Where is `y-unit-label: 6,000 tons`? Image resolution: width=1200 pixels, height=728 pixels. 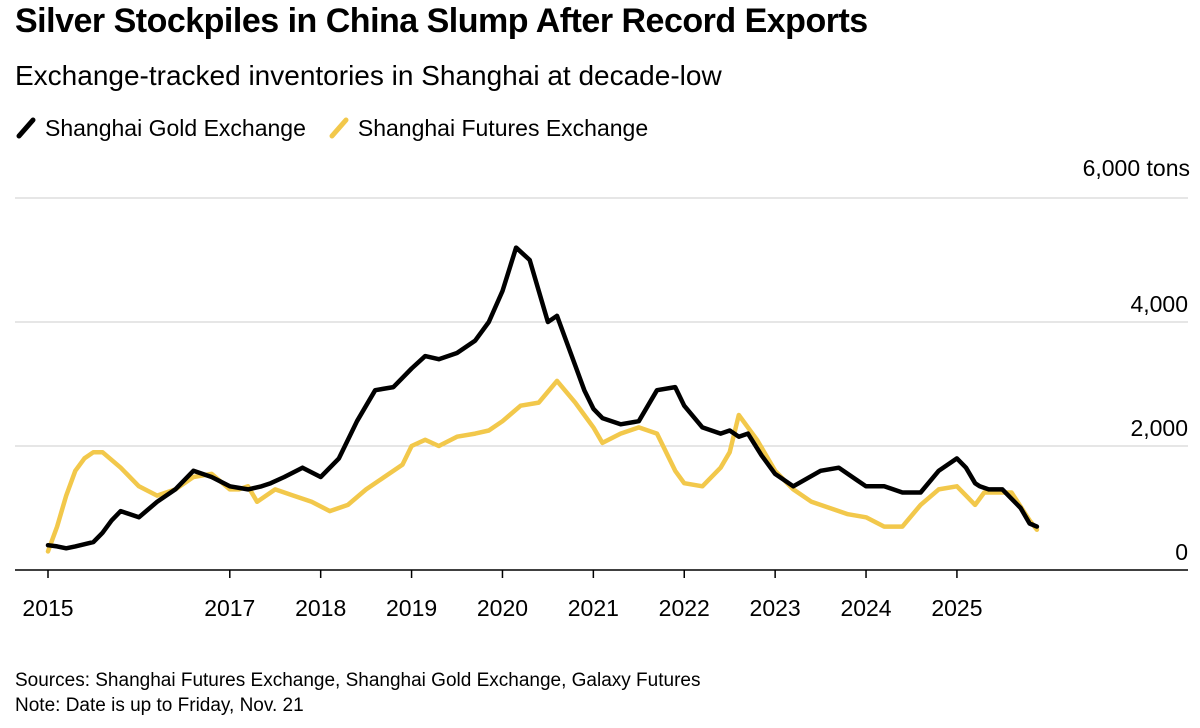 y-unit-label: 6,000 tons is located at coordinates (1136, 168).